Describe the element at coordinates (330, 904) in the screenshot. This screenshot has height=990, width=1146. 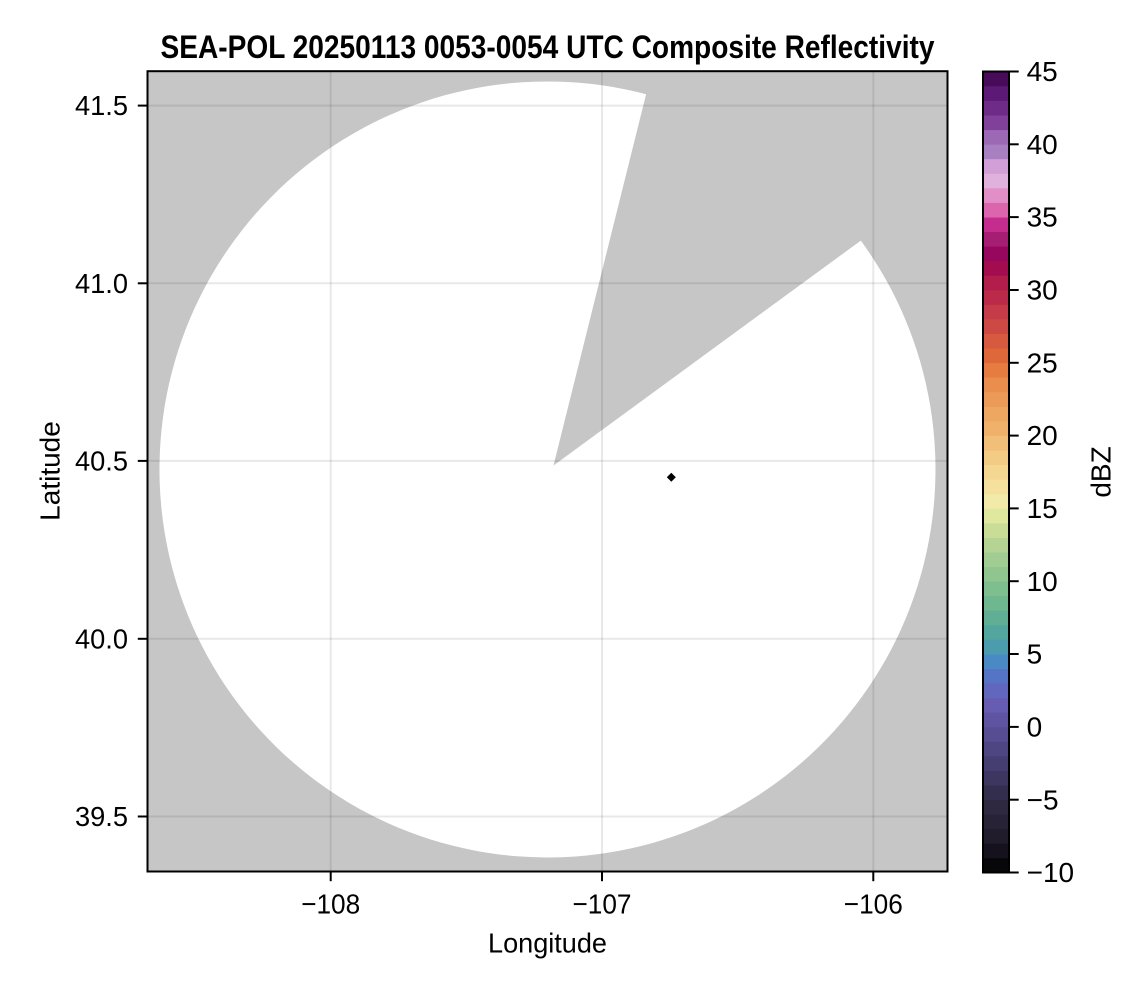
I see `svg-text: −108` at that location.